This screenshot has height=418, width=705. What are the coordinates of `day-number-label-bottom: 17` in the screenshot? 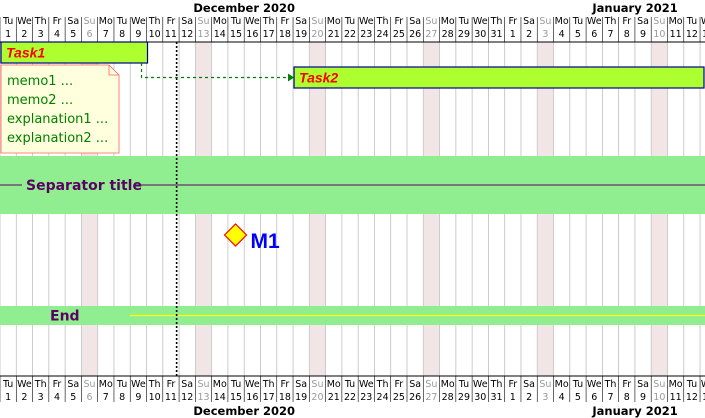 It's located at (269, 397).